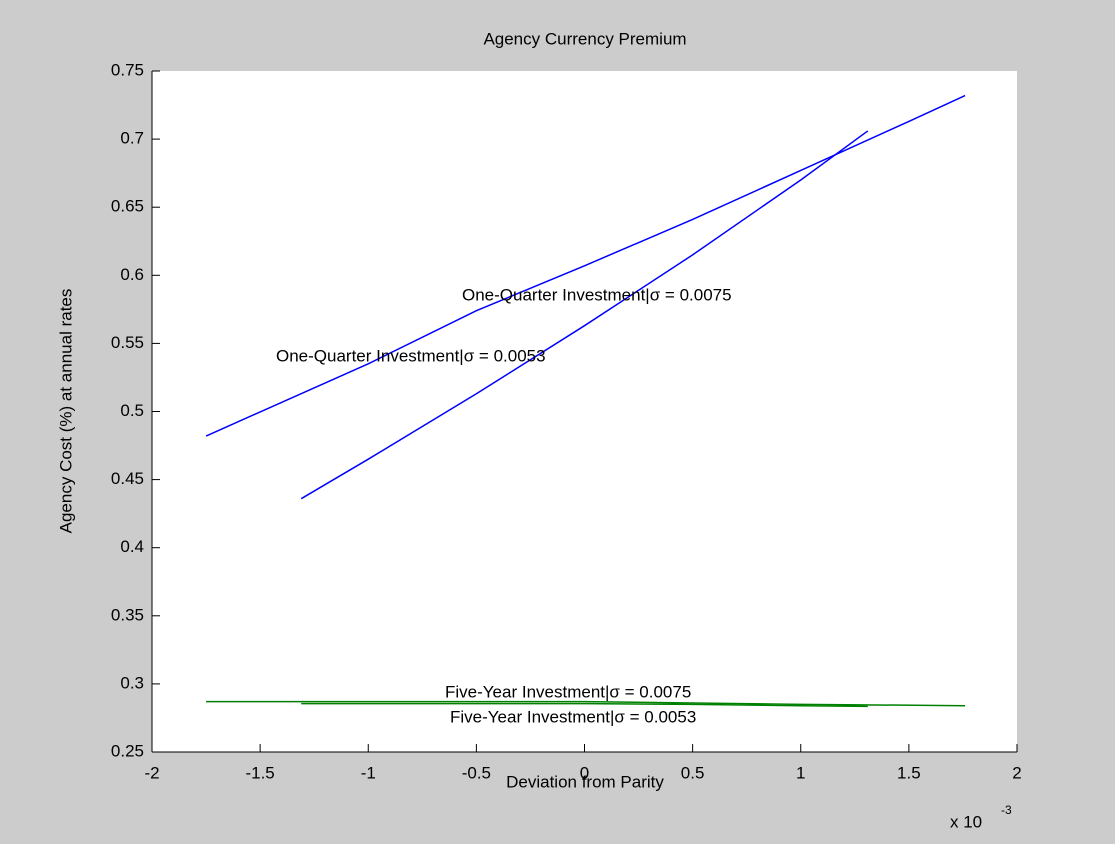 This screenshot has height=844, width=1115. Describe the element at coordinates (127, 342) in the screenshot. I see `y-tick-label: 0.55` at that location.